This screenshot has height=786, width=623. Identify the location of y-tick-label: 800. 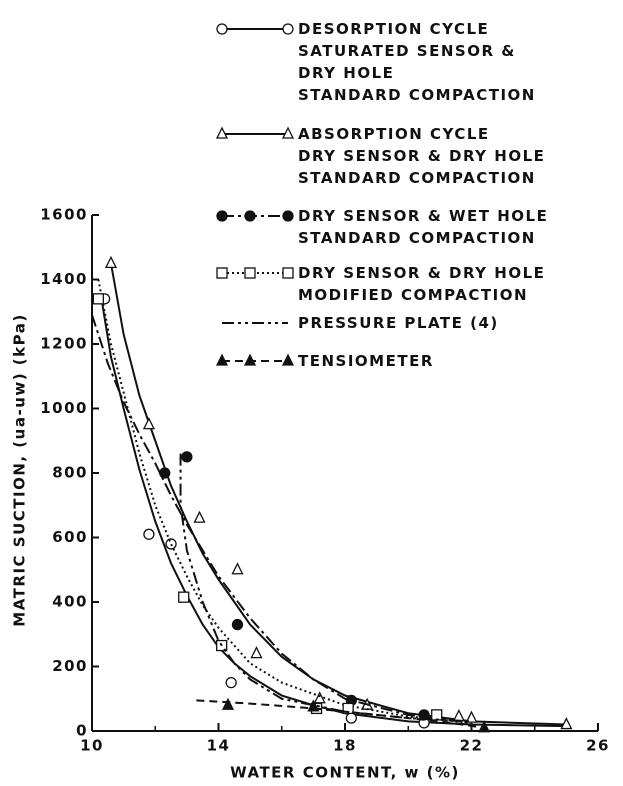
(70, 473).